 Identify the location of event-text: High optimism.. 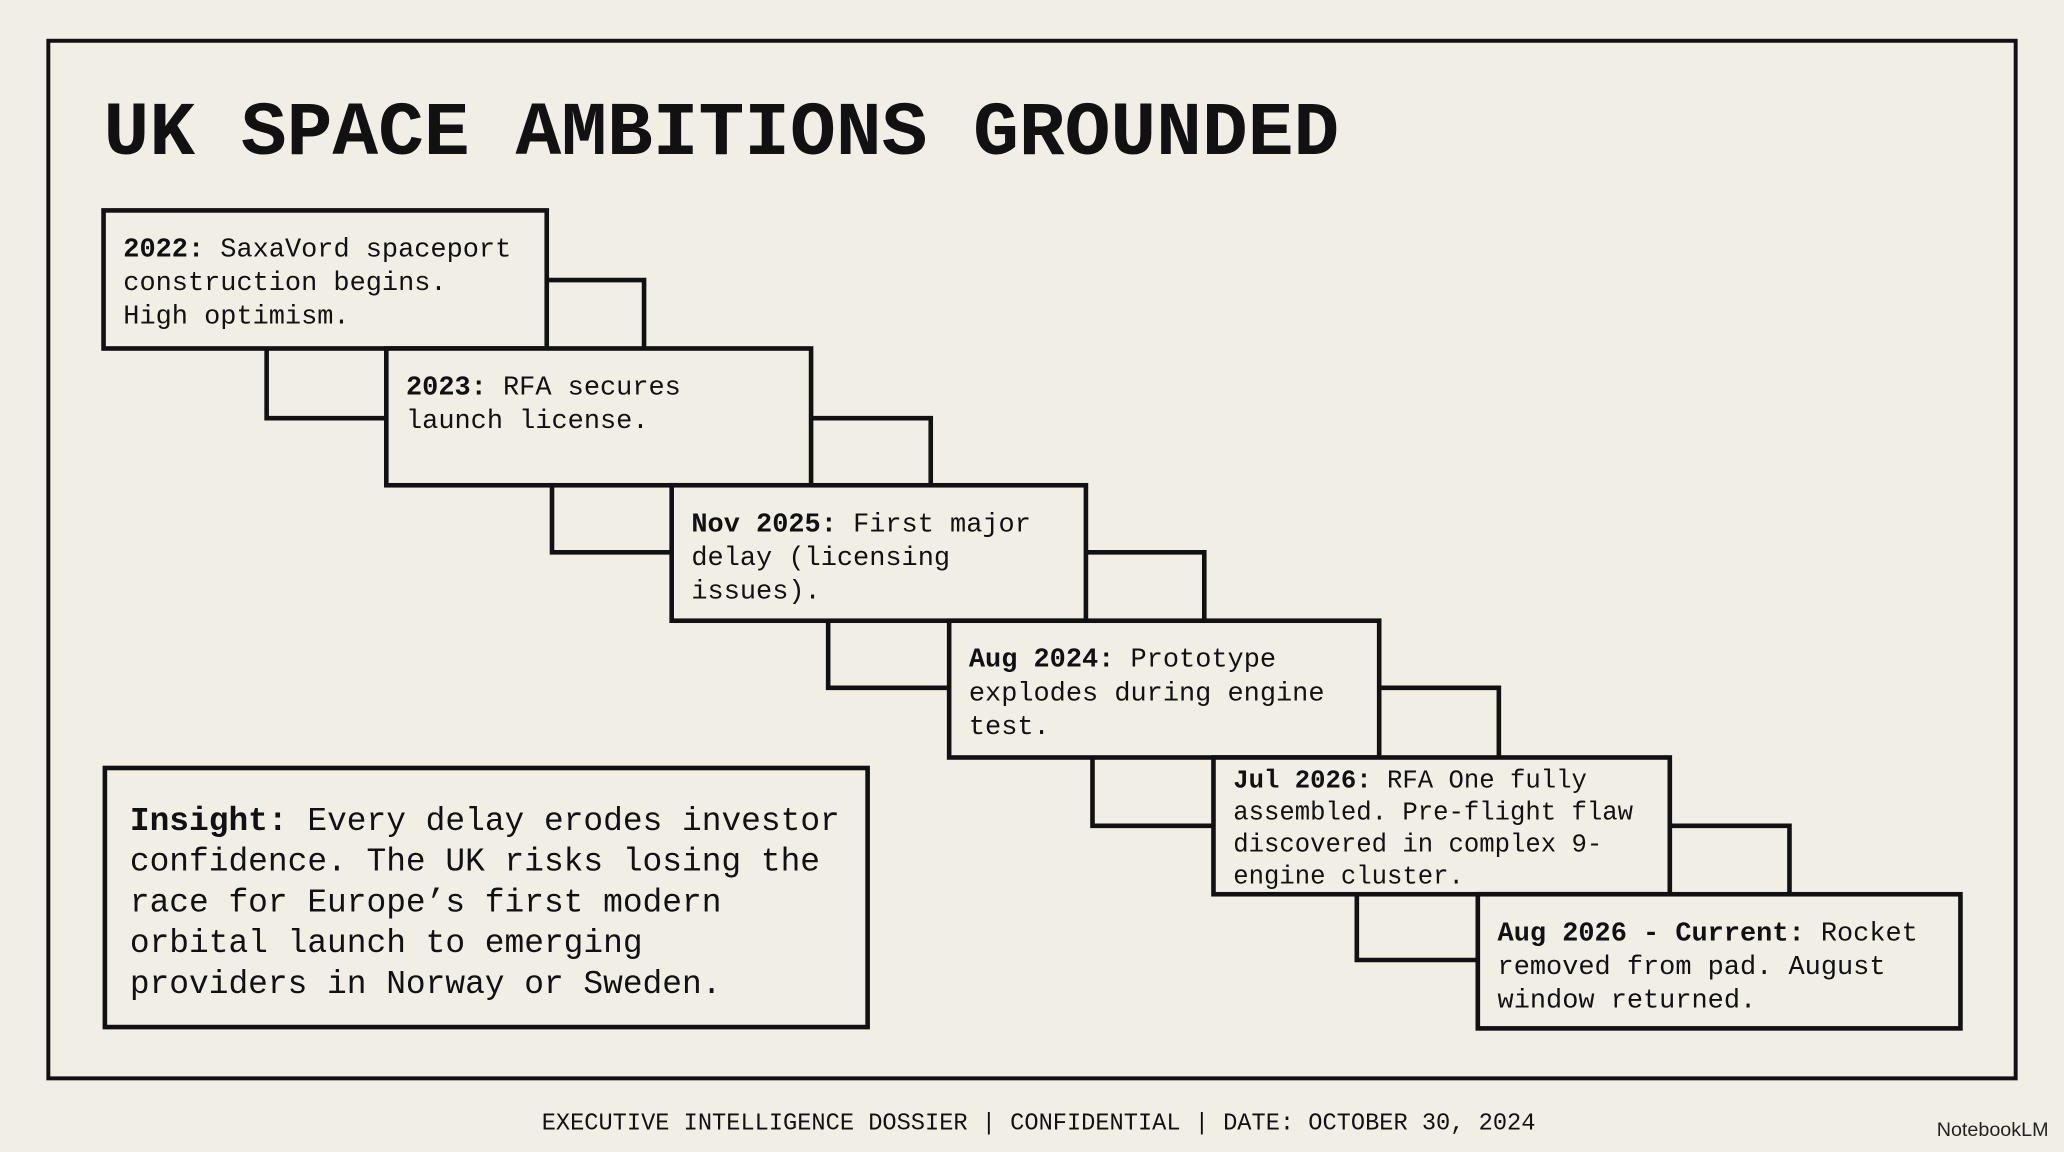
(236, 318).